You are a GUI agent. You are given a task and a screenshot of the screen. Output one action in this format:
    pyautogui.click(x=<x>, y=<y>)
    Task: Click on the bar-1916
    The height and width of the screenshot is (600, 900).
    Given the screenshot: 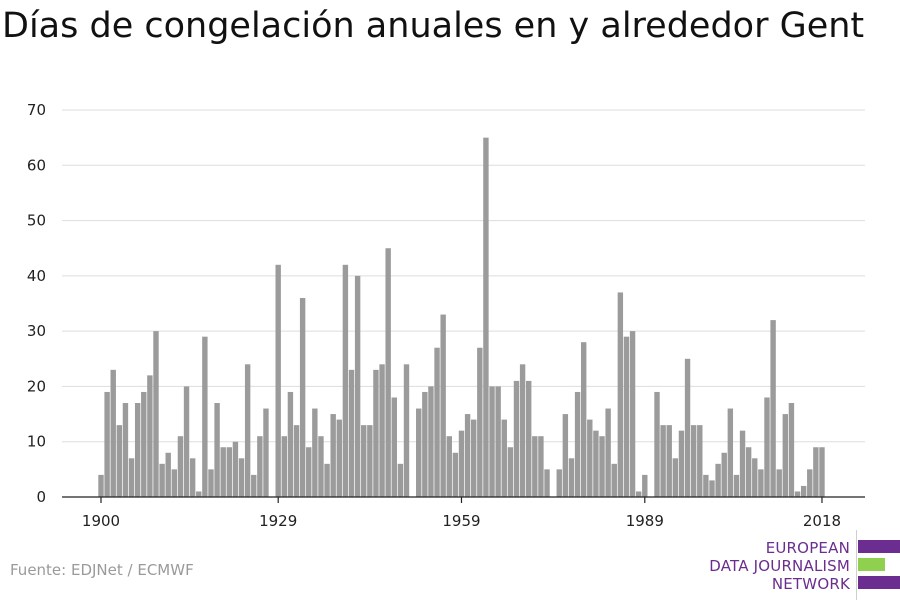 What is the action you would take?
    pyautogui.click(x=199, y=494)
    